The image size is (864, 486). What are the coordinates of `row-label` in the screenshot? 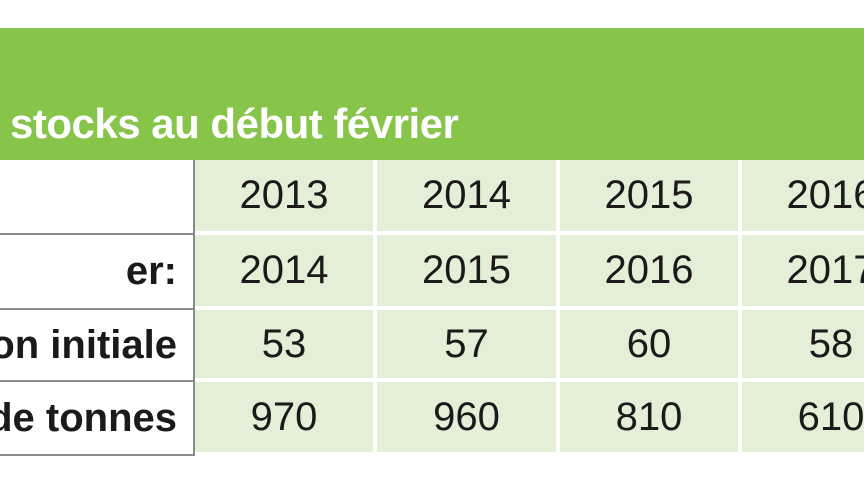 It's located at (97, 197).